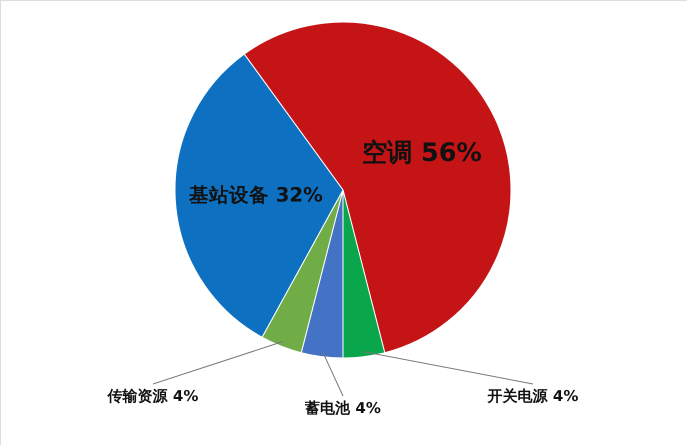 This screenshot has width=687, height=445. Describe the element at coordinates (342, 408) in the screenshot. I see `slice-label: 蓄电池 4%` at that location.